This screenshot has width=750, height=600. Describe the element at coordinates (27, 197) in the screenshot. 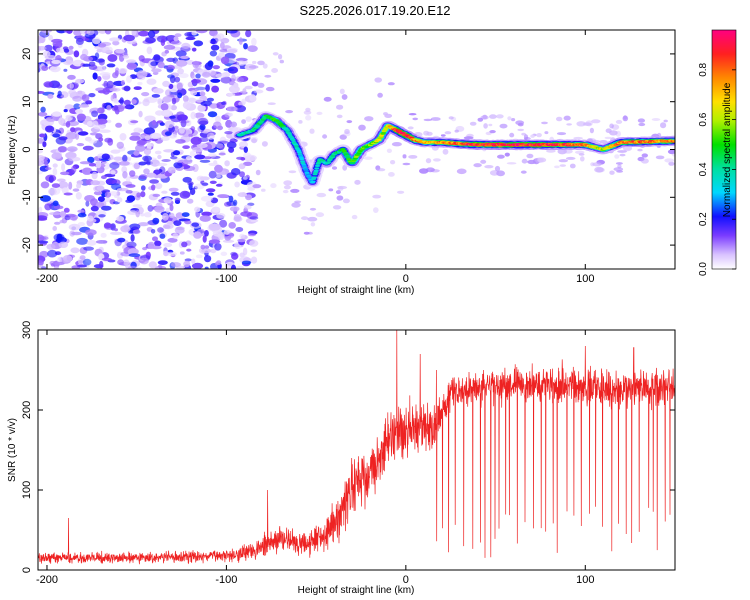

I see `spectrogram-y-tick-label: -10` at that location.